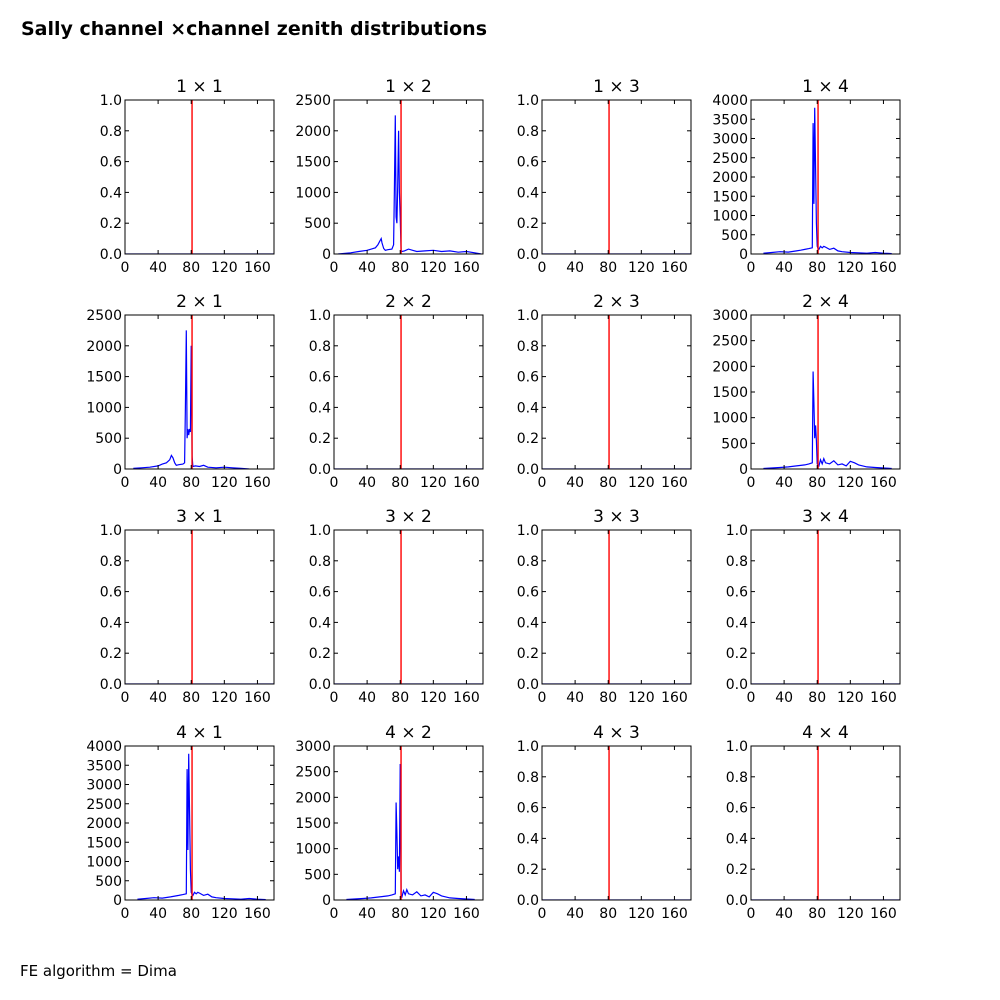 Image resolution: width=1000 pixels, height=1000 pixels. Describe the element at coordinates (616, 733) in the screenshot. I see `subplot-title: 4 × 3` at that location.